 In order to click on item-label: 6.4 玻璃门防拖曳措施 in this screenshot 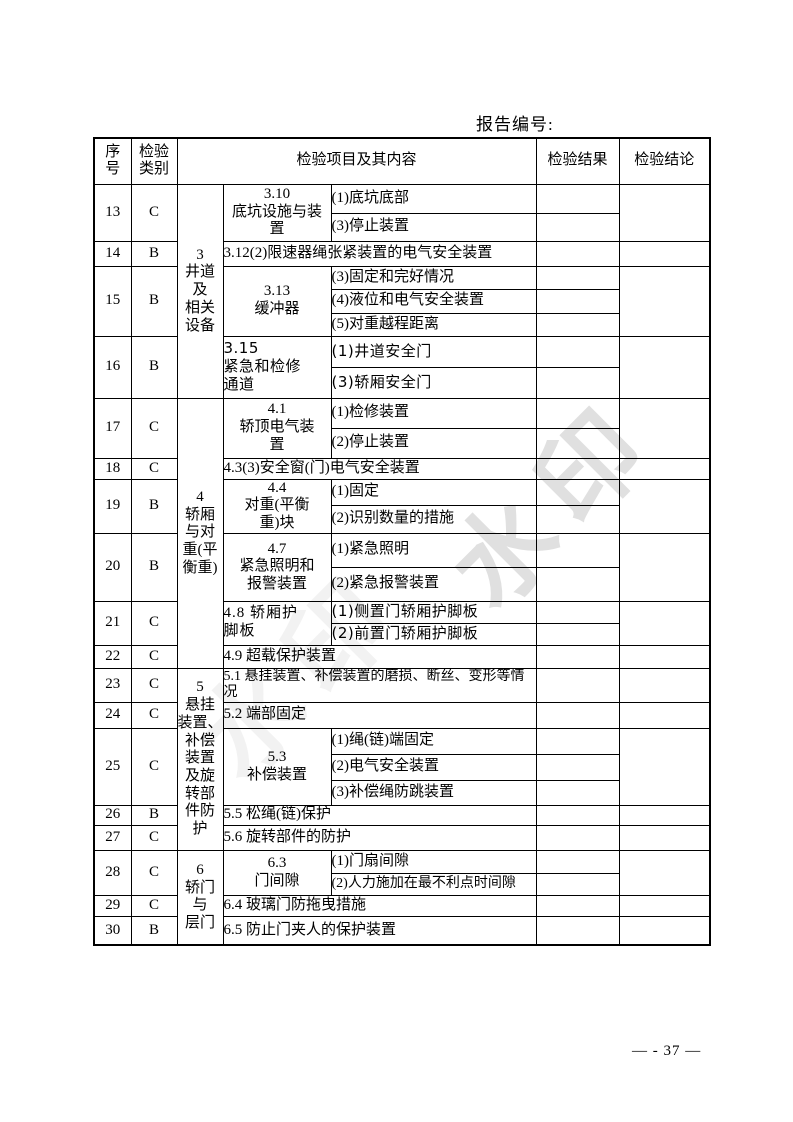, I will do `click(379, 905)`.